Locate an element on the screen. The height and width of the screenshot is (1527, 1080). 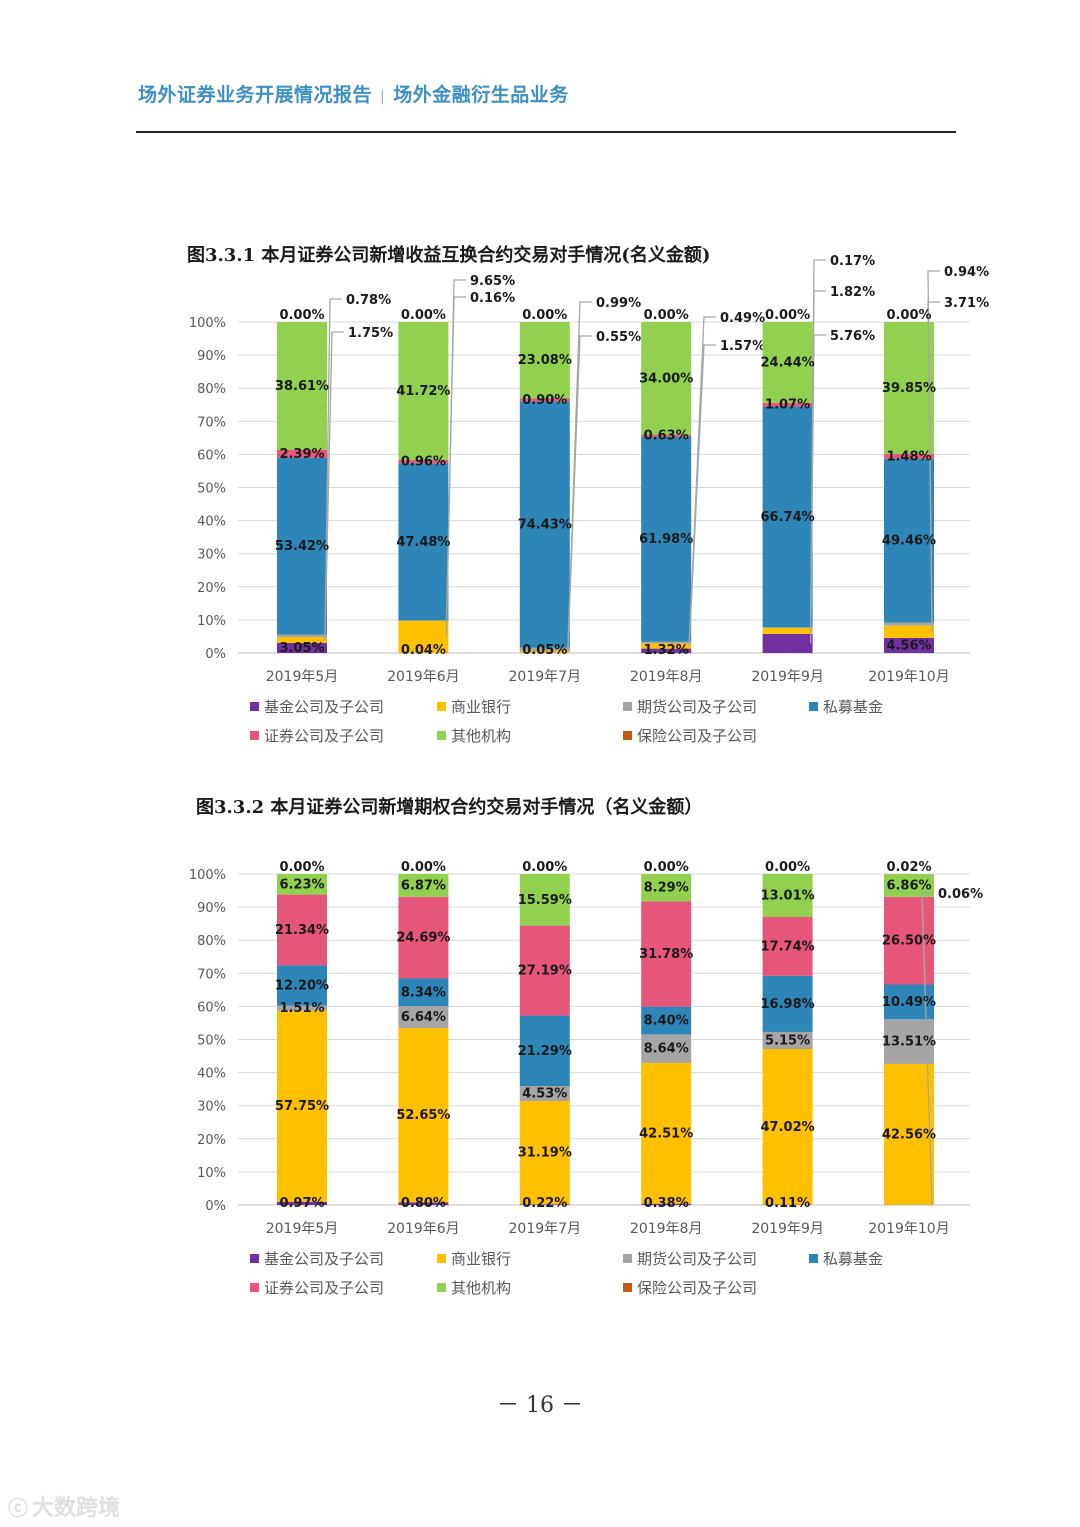
data-label: 39.85% is located at coordinates (909, 388).